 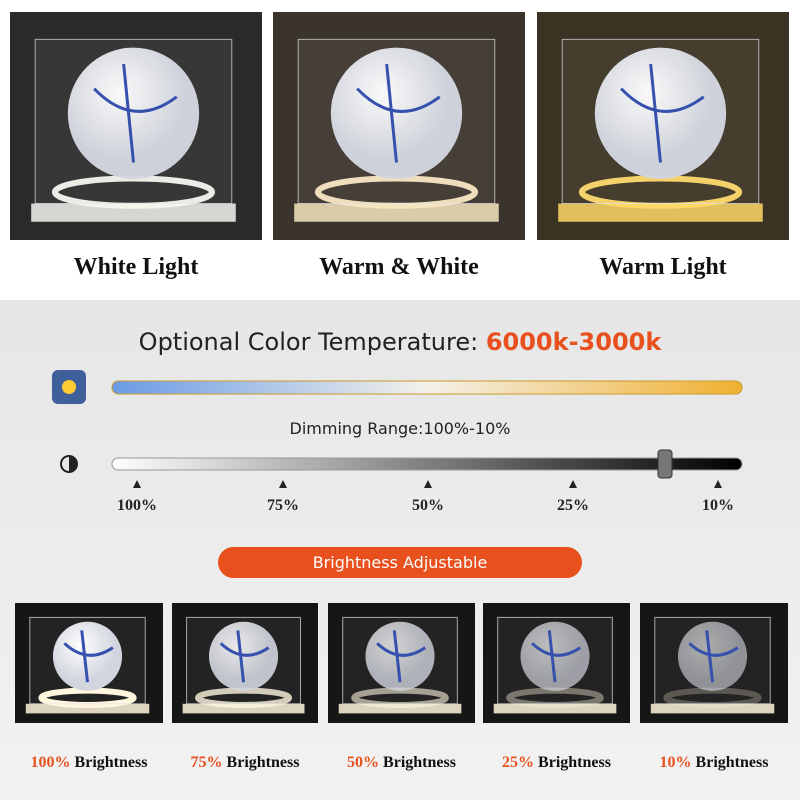 I want to click on brightness-caption: 10% Brightness, so click(x=714, y=762).